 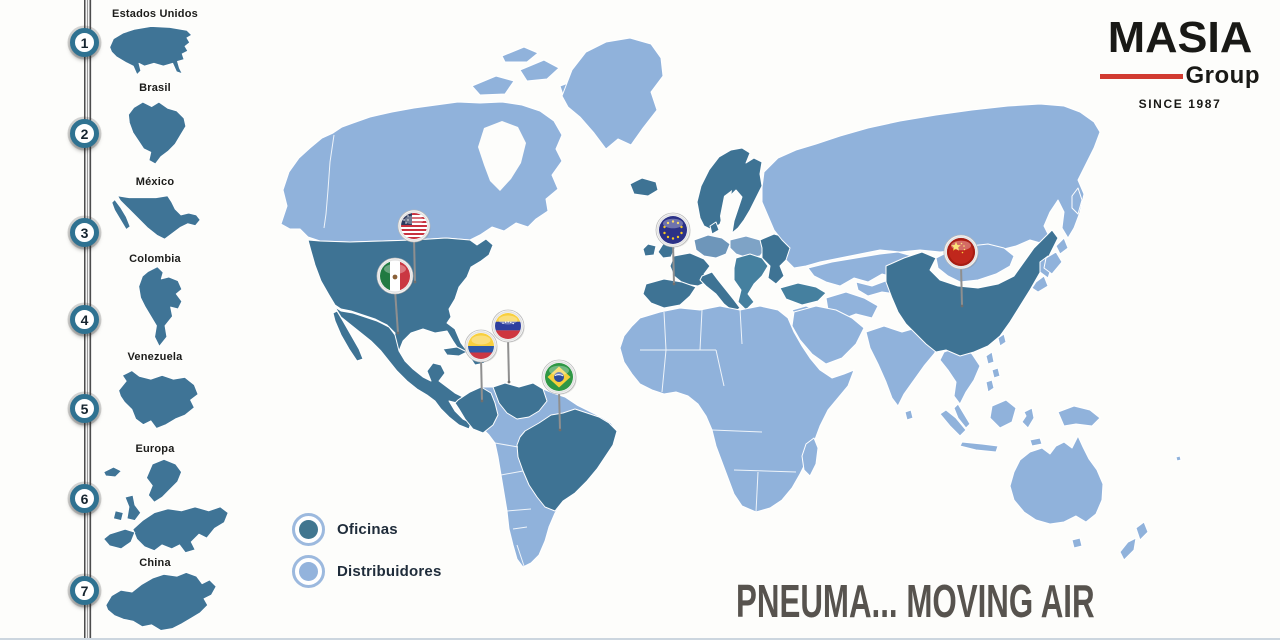 I want to click on node-number: 6, so click(x=84, y=498).